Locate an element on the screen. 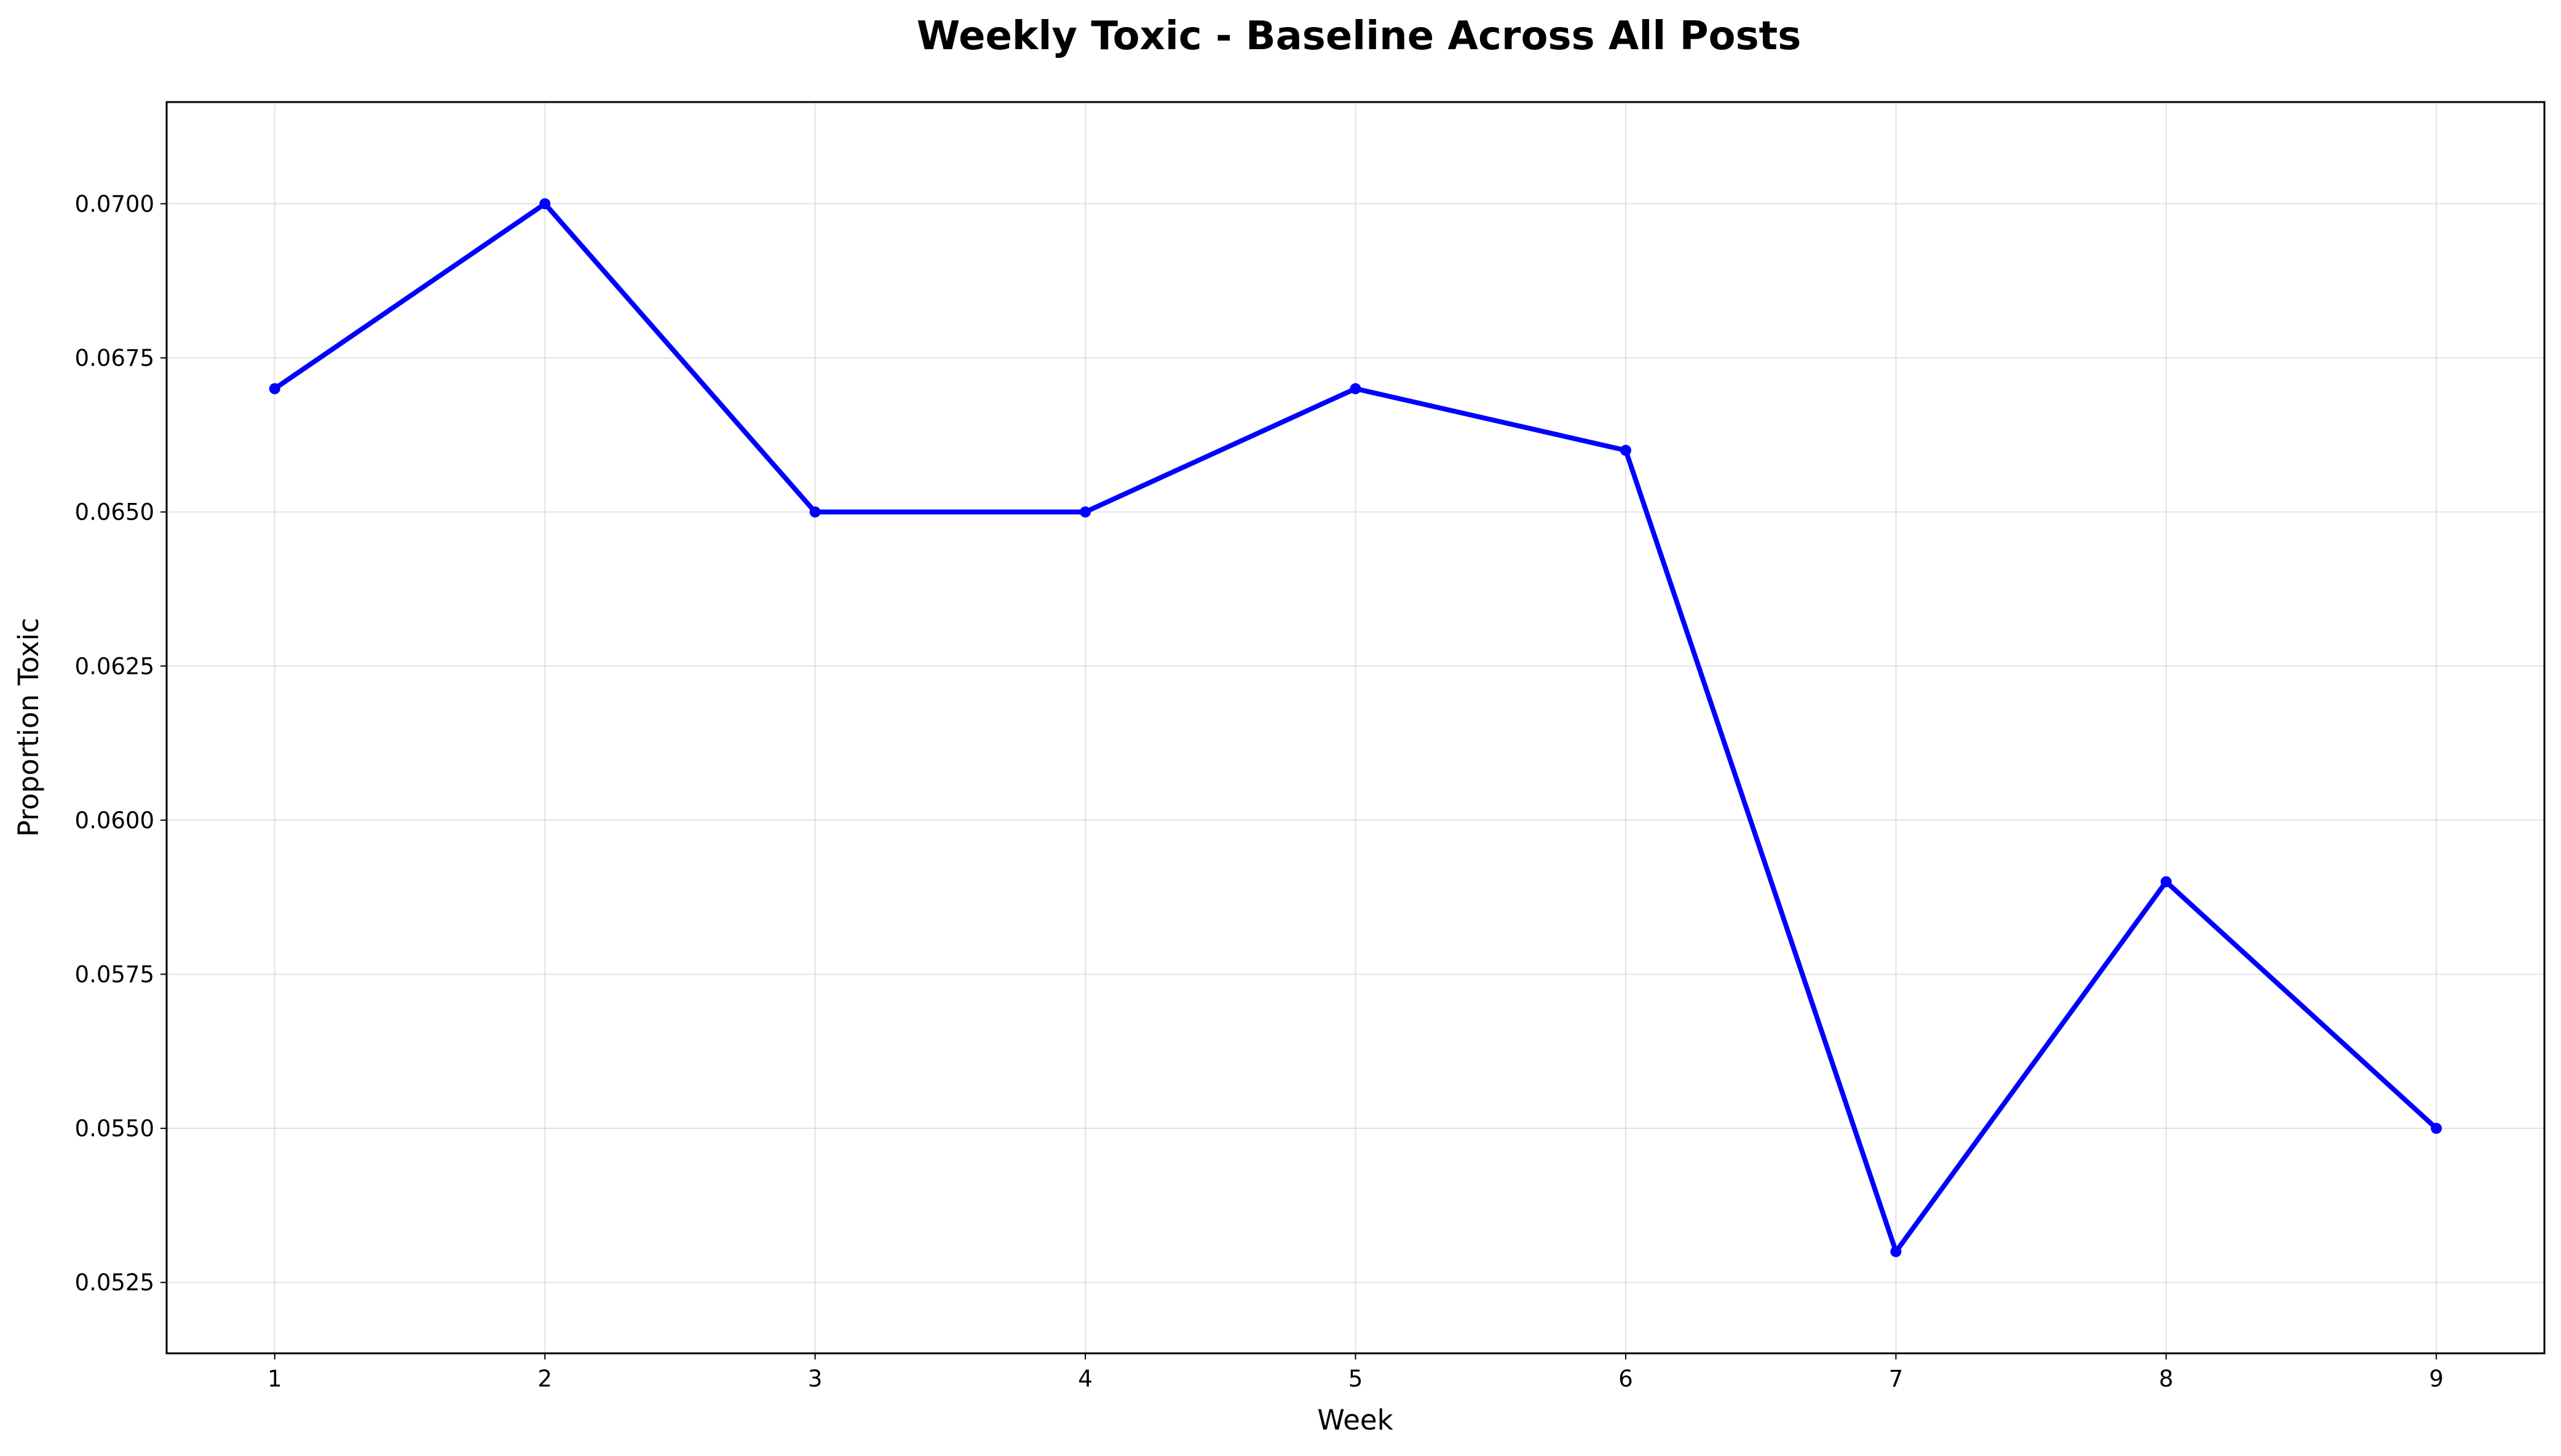  x-axis-label: Week is located at coordinates (1355, 1420).